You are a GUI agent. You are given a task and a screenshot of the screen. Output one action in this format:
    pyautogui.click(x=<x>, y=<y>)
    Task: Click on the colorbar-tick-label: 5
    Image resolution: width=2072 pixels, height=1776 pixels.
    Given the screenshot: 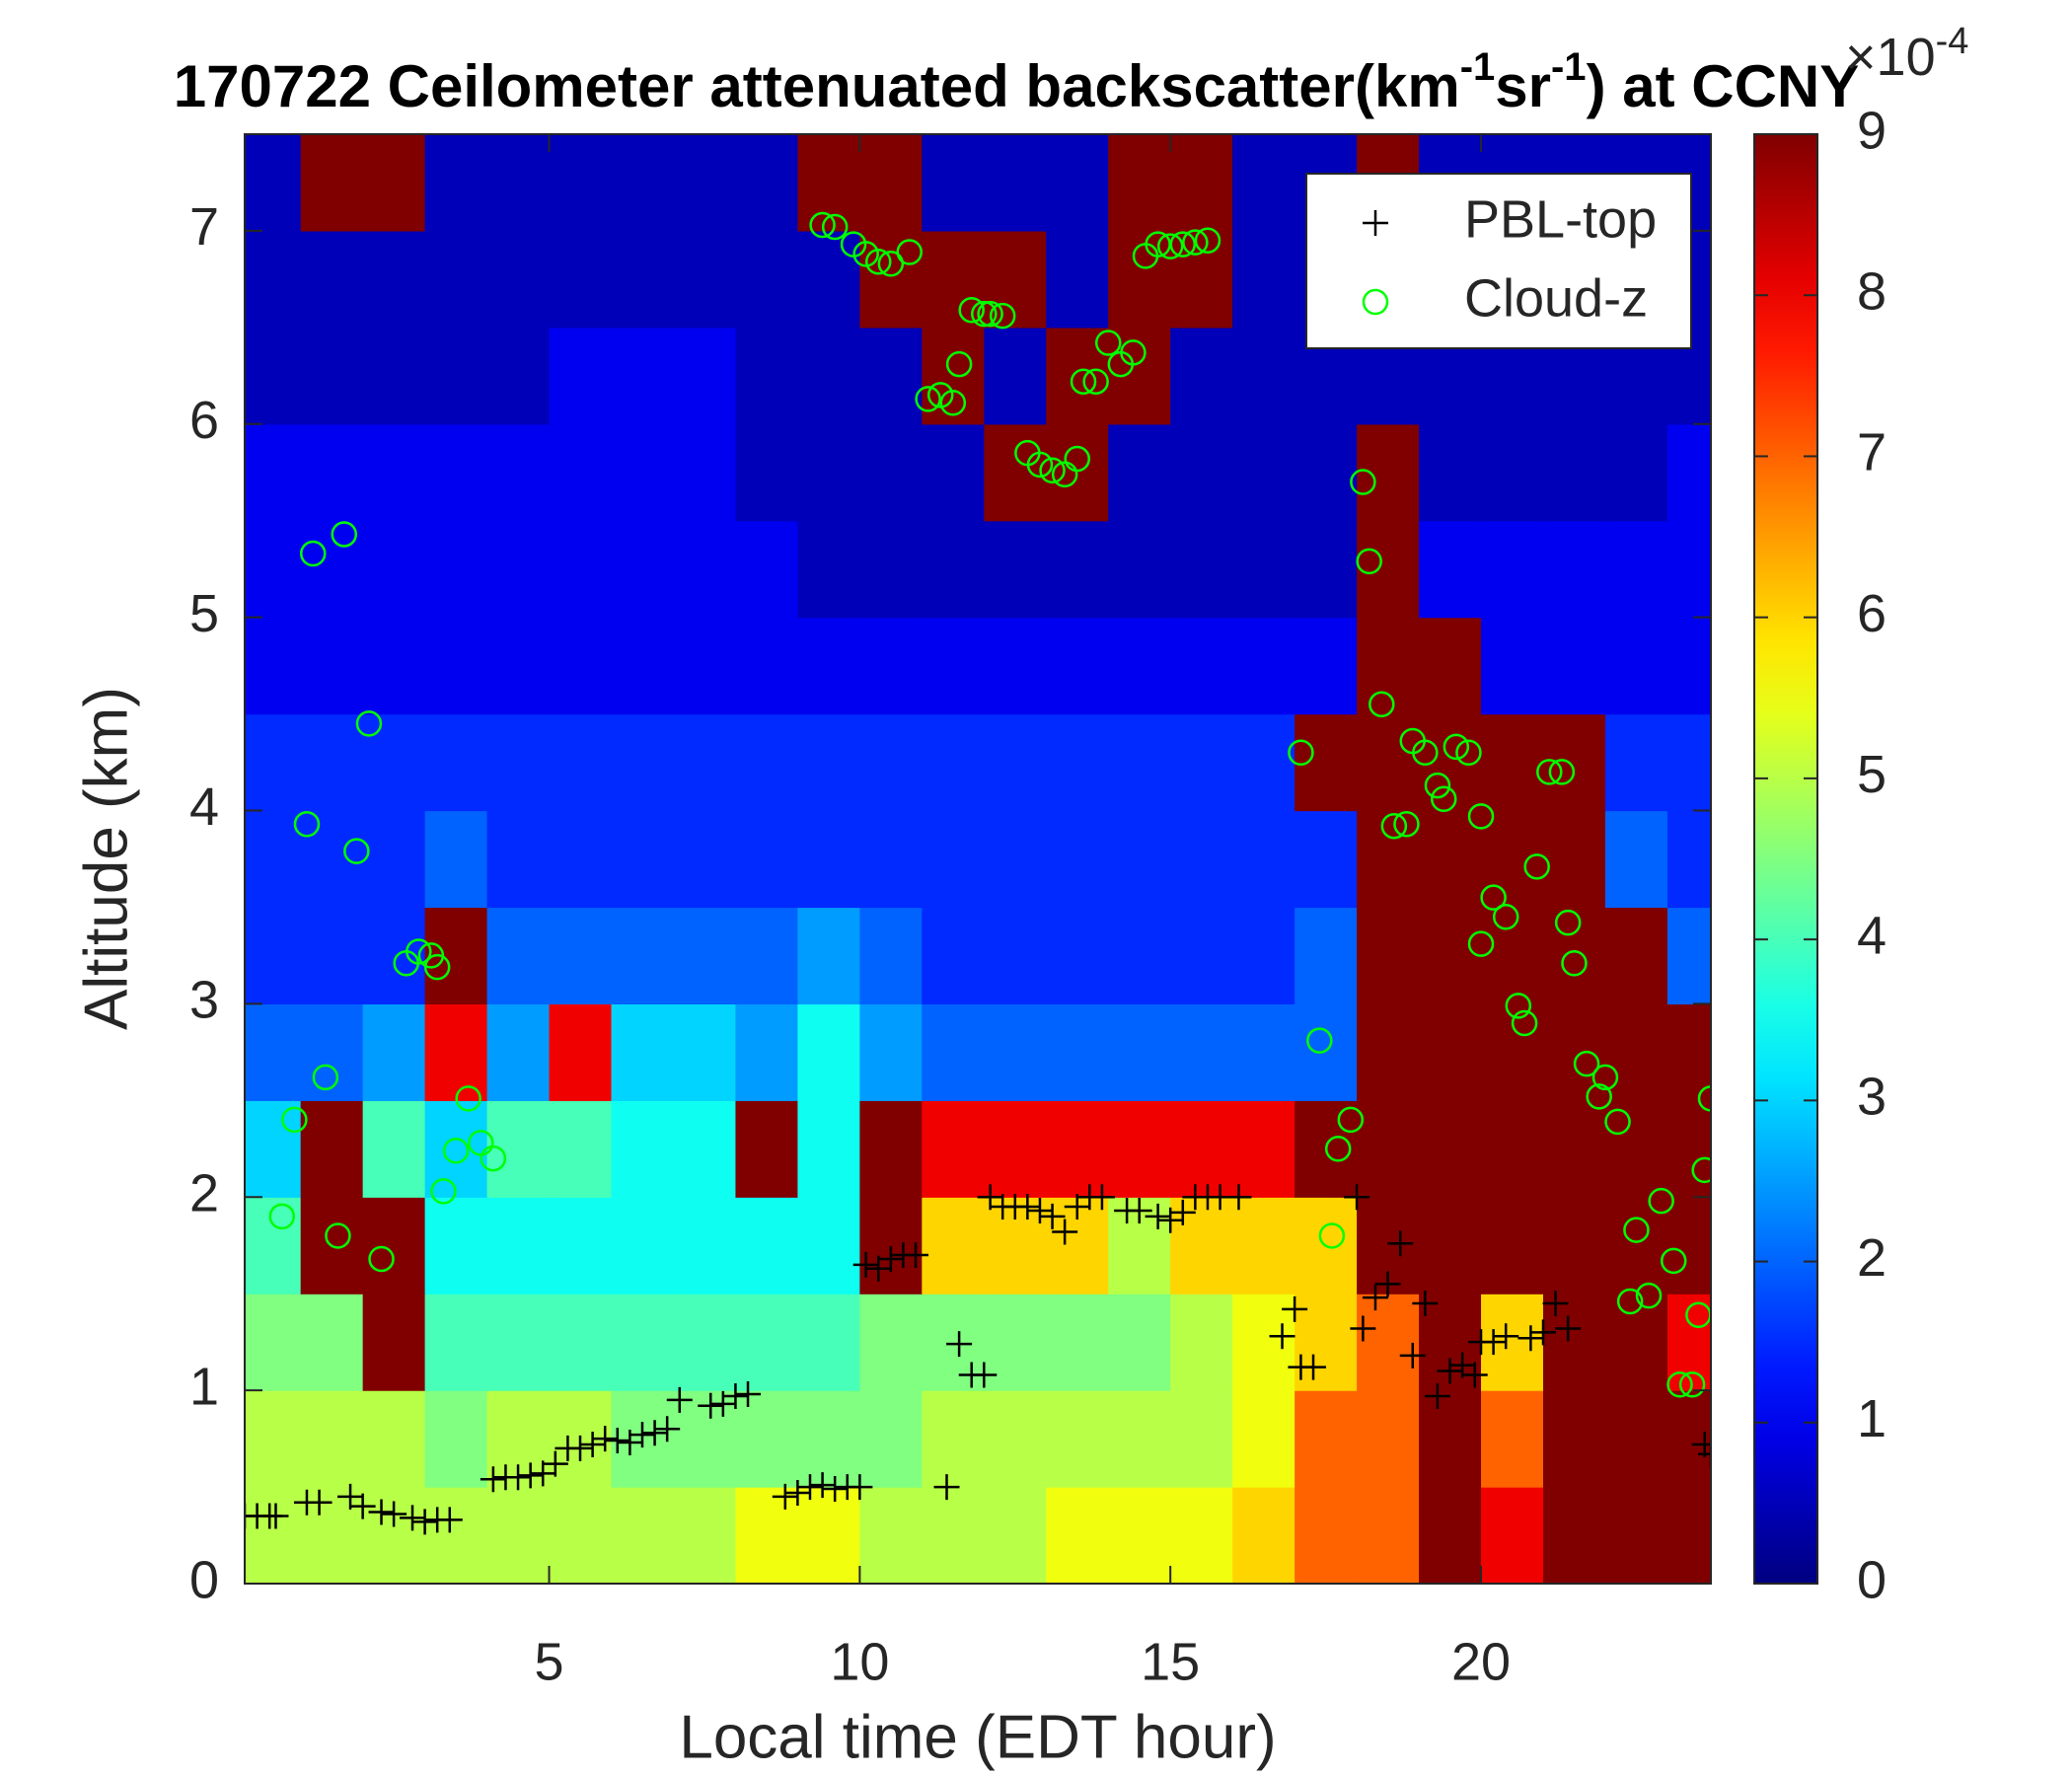 What is the action you would take?
    pyautogui.click(x=1872, y=774)
    